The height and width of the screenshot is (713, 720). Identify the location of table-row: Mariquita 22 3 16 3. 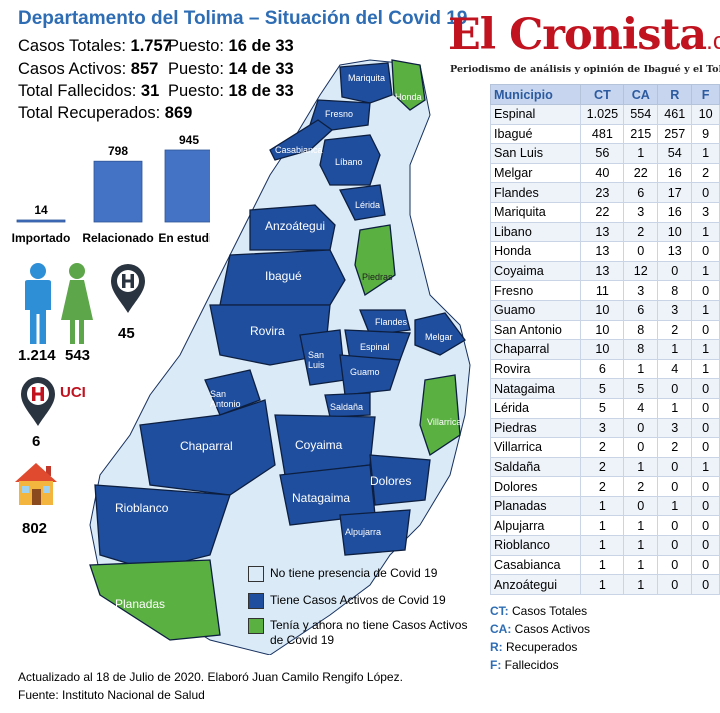
(604, 212).